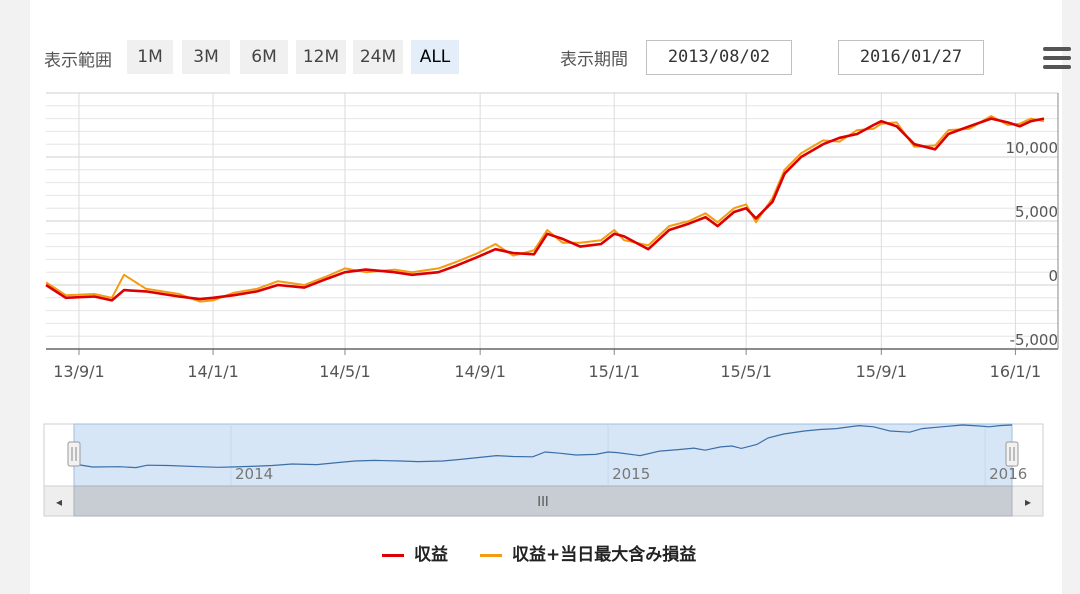 The height and width of the screenshot is (594, 1080). I want to click on legend-item-profit: 収益, so click(415, 552).